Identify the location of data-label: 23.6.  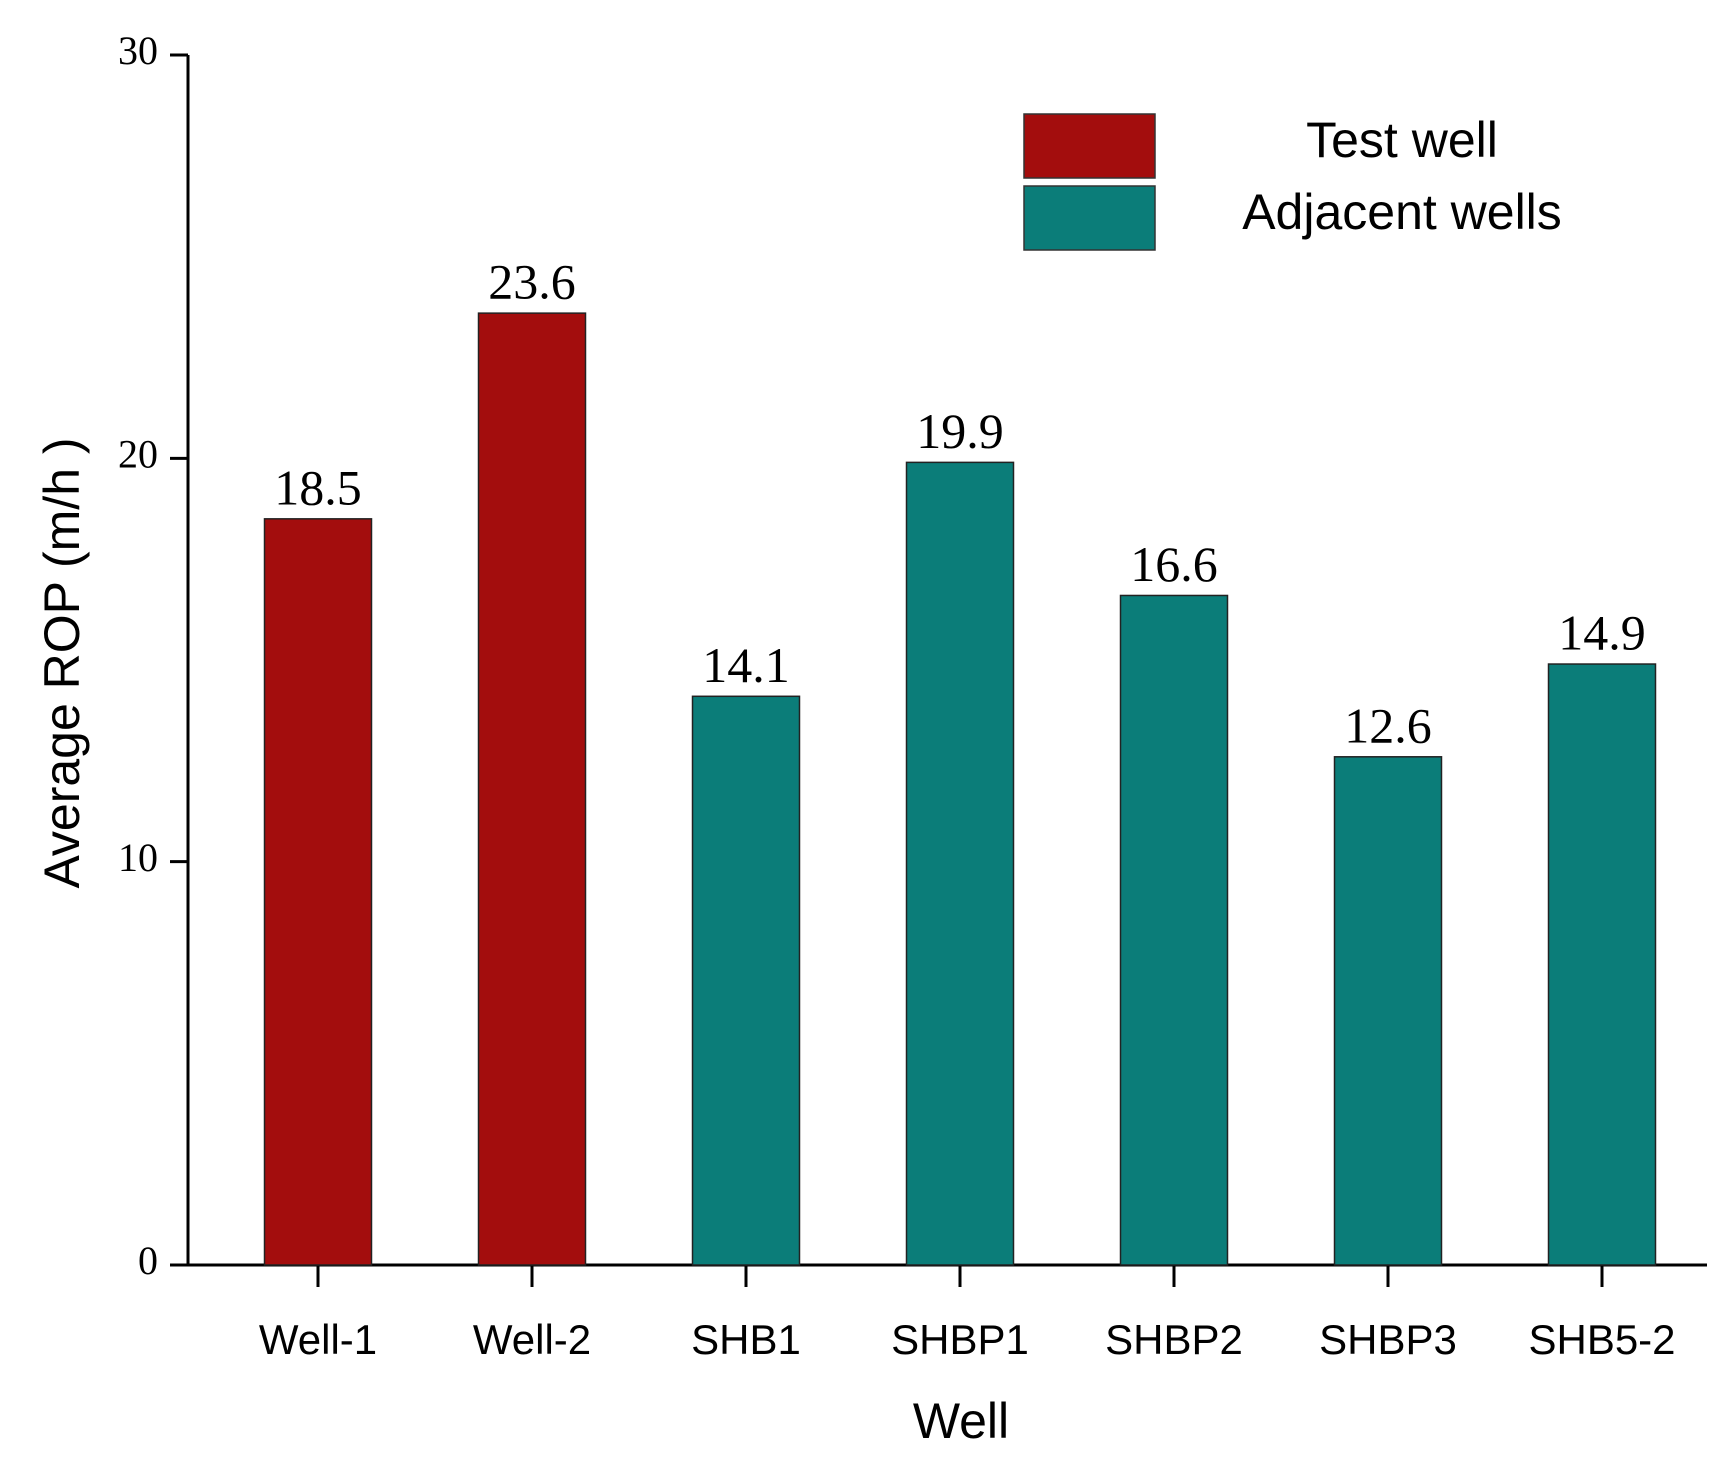
(532, 282).